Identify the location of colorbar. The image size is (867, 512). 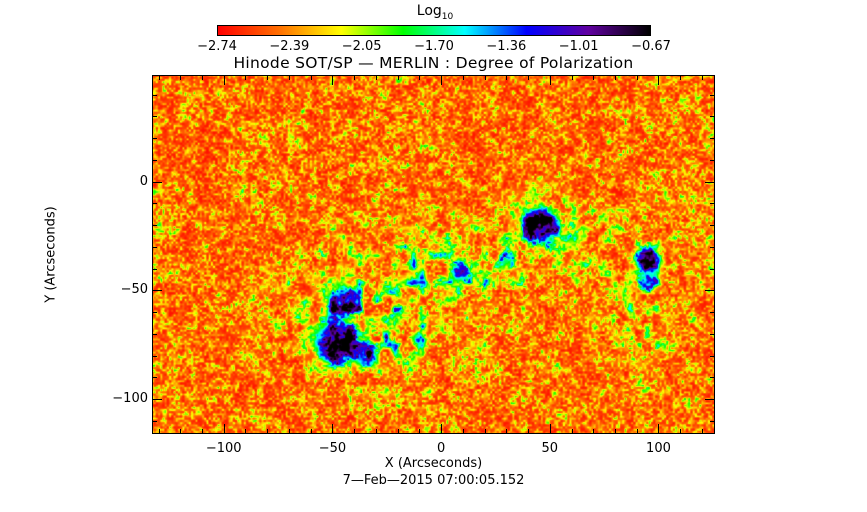
(434, 30).